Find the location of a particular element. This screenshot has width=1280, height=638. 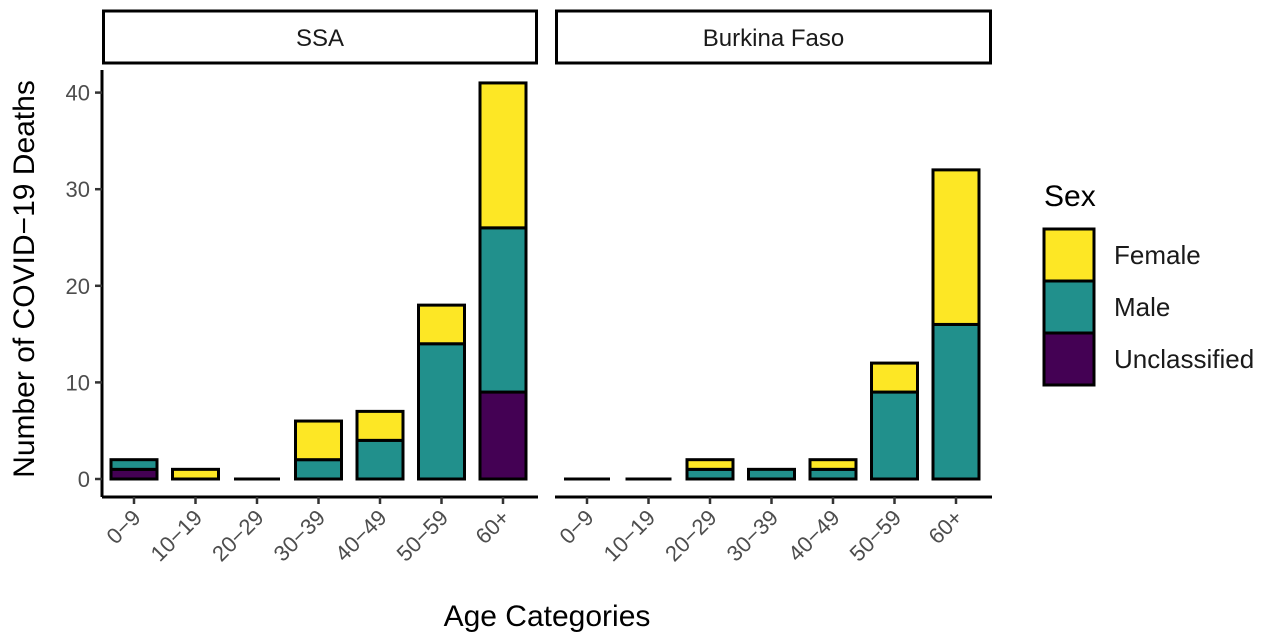

y-axis-title: Number of COVID−19 Deaths is located at coordinates (24, 279).